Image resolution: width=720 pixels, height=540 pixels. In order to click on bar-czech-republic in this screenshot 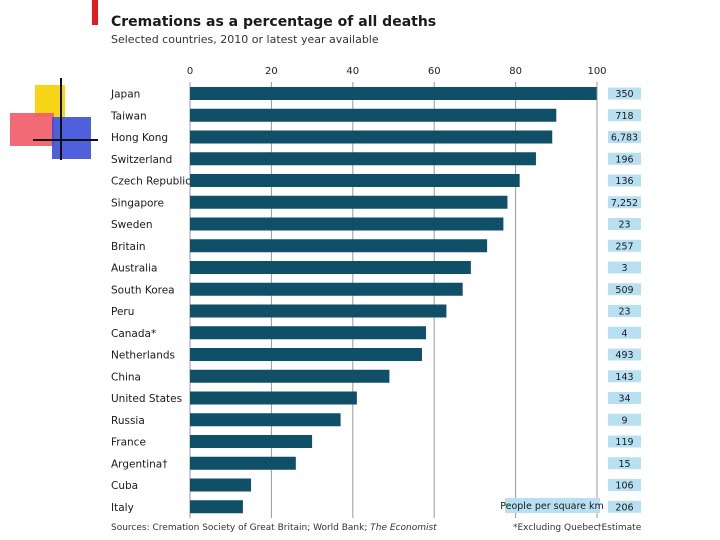, I will do `click(355, 180)`.